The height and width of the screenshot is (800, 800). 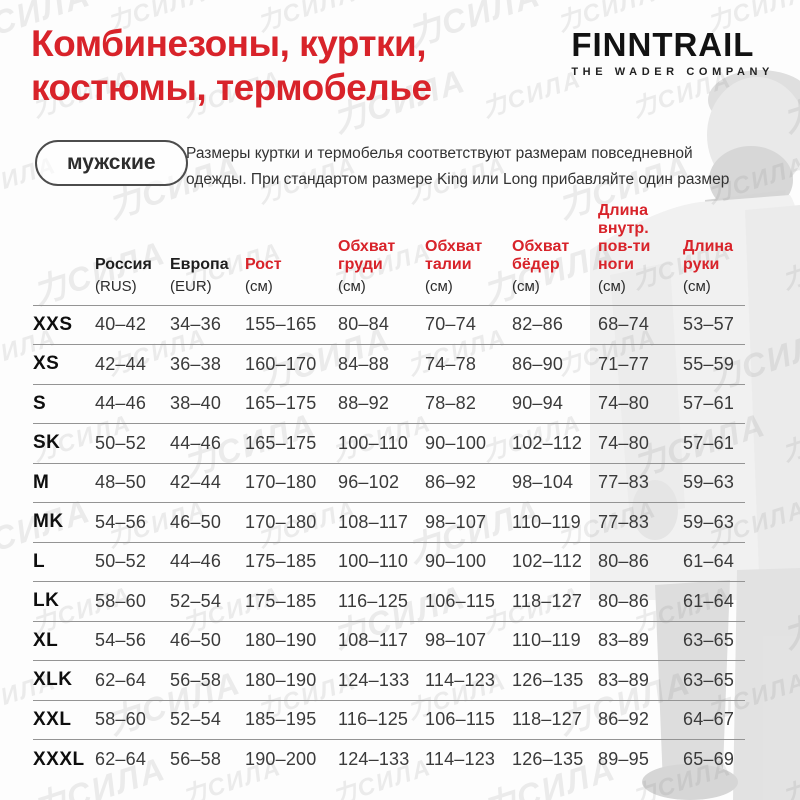 What do you see at coordinates (132, 641) in the screenshot?
I see `size-cell: 54–56` at bounding box center [132, 641].